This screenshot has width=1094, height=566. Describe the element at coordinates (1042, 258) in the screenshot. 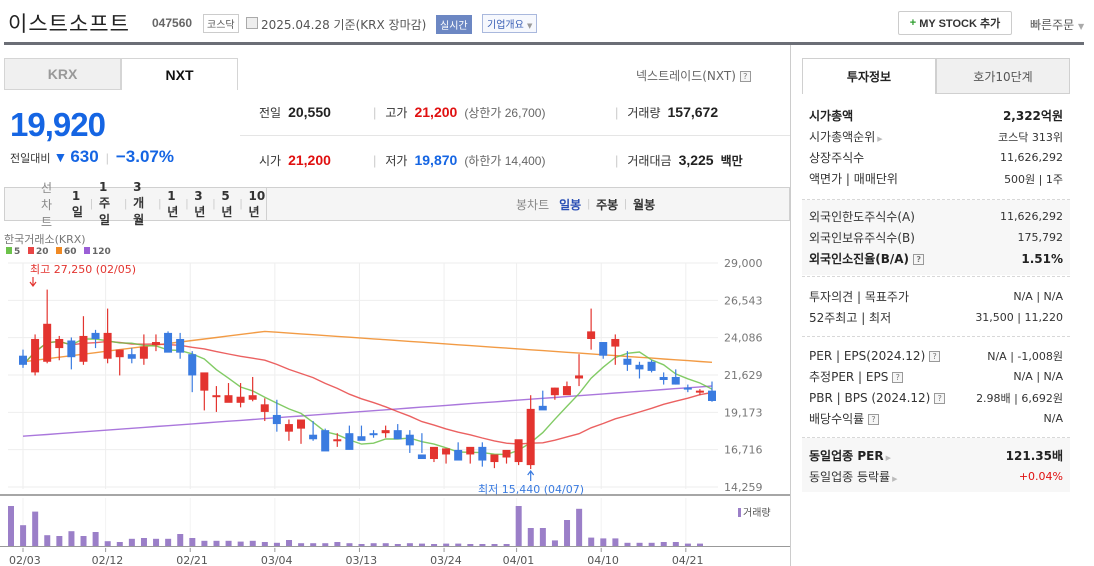

I see `info-value: 1.51%` at that location.